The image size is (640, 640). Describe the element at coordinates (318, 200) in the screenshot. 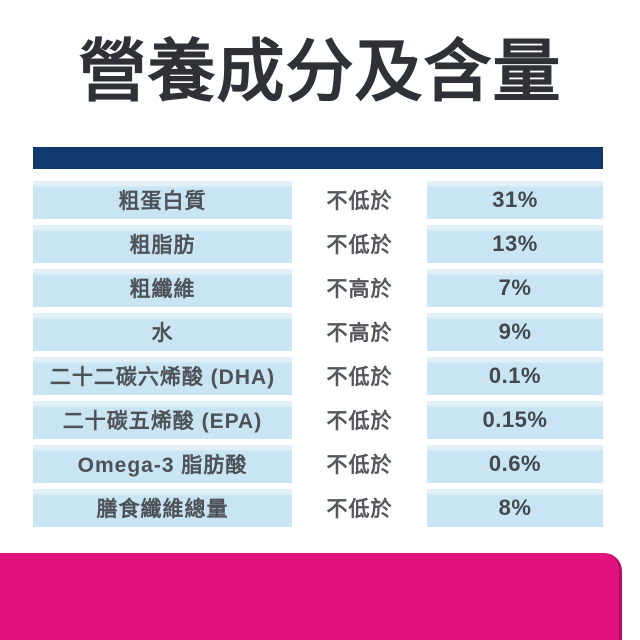

I see `table-row: 粗蛋白質 不低於 31%` at that location.